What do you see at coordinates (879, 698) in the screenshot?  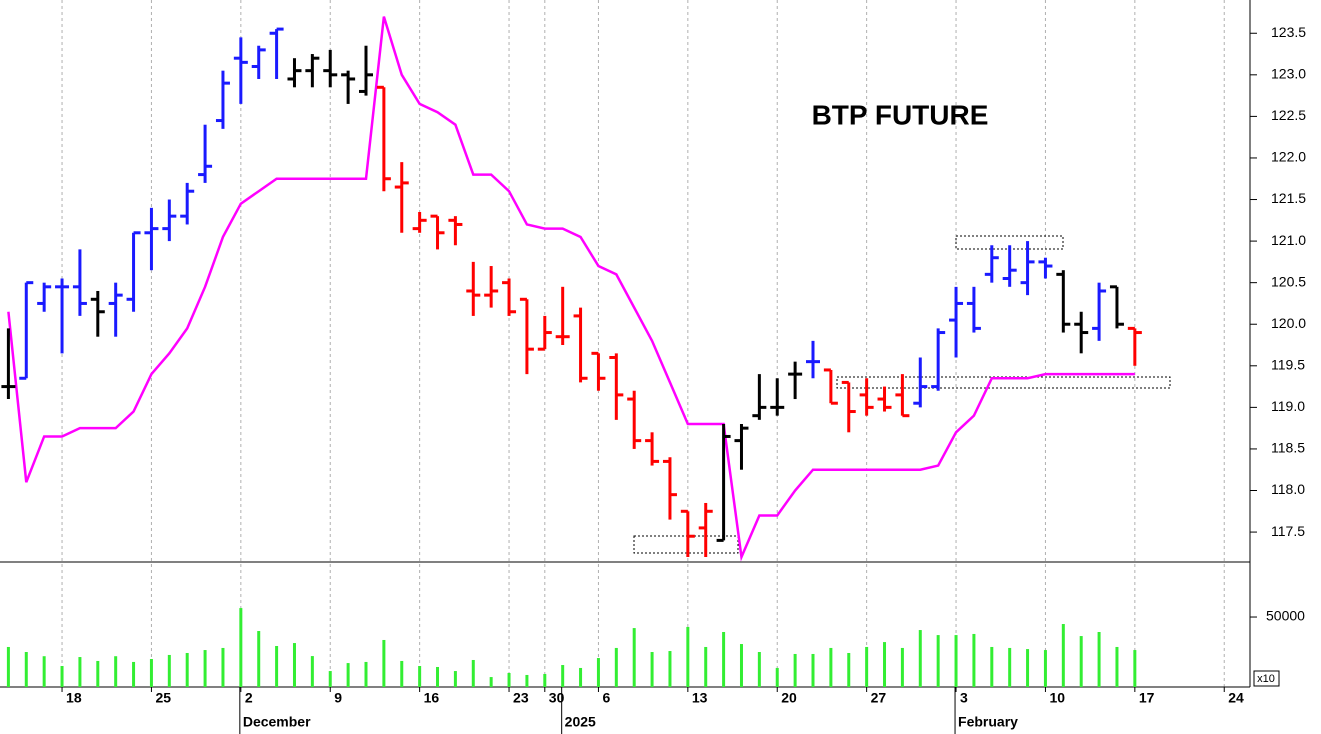 I see `x-tick-label: 27` at bounding box center [879, 698].